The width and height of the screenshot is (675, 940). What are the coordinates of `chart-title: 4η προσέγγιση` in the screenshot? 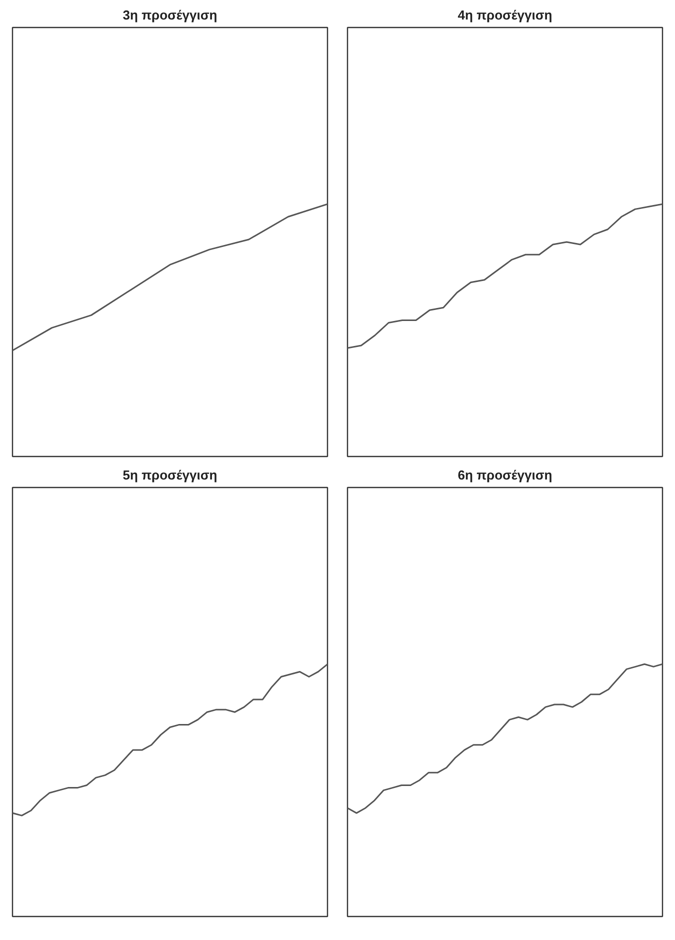 It's located at (505, 15).